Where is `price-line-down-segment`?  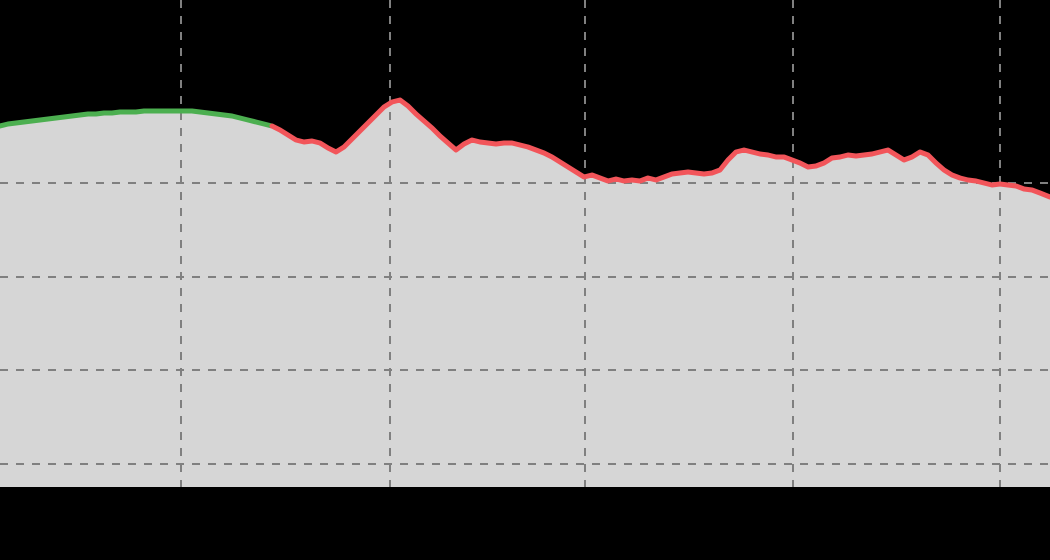
price-line-down-segment is located at coordinates (659, 148).